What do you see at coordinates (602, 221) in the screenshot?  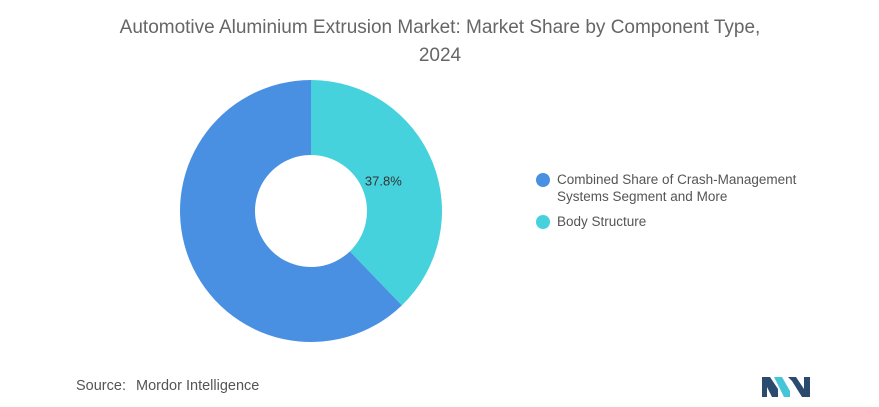 I see `legend-label-body-structure: Body Structure` at bounding box center [602, 221].